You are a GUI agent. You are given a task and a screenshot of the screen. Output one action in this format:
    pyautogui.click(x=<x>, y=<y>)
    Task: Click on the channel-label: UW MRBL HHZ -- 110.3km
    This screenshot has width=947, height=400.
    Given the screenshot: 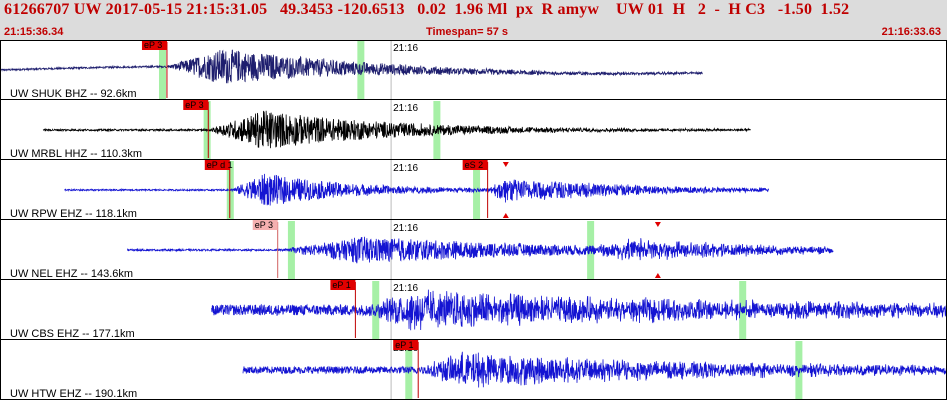 What is the action you would take?
    pyautogui.click(x=76, y=154)
    